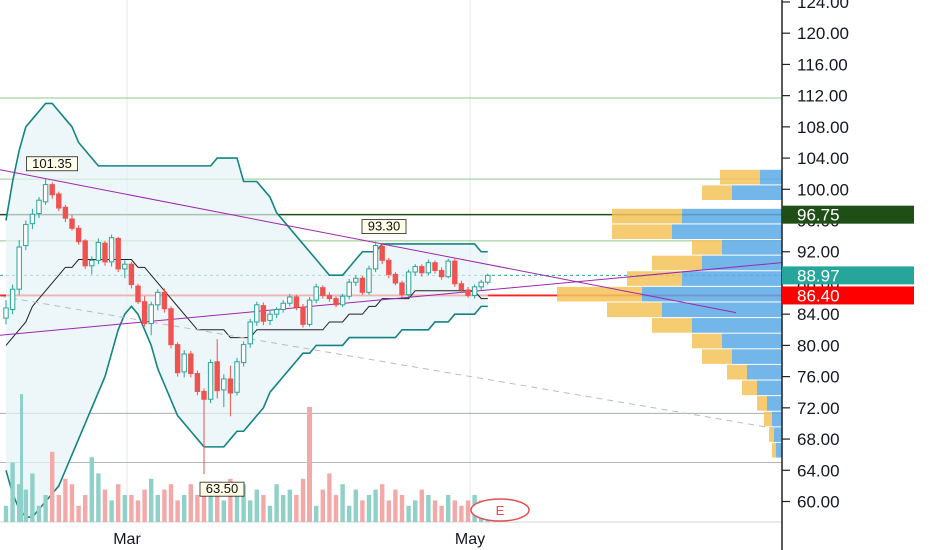  Describe the element at coordinates (299, 539) in the screenshot. I see `time-axis: Mar May` at that location.